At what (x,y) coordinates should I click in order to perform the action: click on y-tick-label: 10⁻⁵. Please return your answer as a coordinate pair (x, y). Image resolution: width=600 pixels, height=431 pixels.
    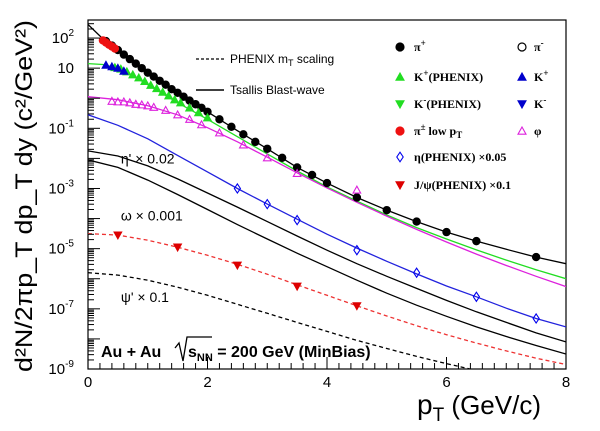
    Looking at the image, I should click on (61, 248).